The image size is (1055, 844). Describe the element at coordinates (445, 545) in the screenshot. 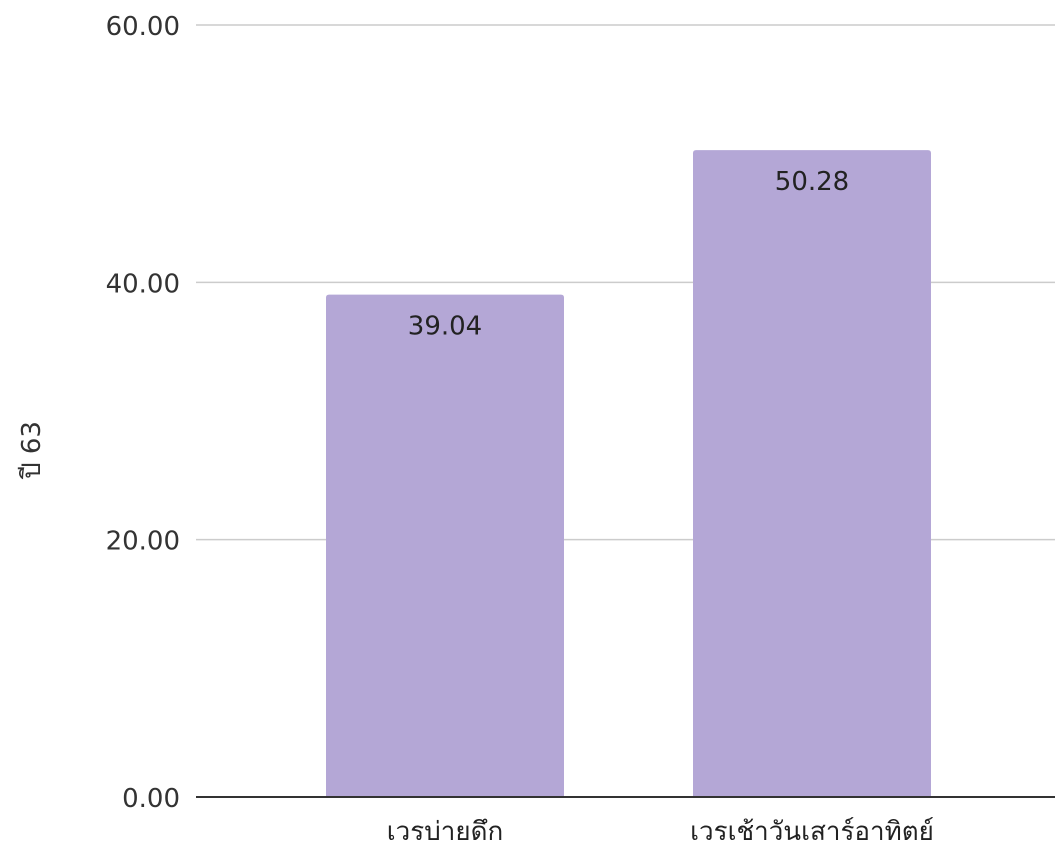

I see `bar` at that location.